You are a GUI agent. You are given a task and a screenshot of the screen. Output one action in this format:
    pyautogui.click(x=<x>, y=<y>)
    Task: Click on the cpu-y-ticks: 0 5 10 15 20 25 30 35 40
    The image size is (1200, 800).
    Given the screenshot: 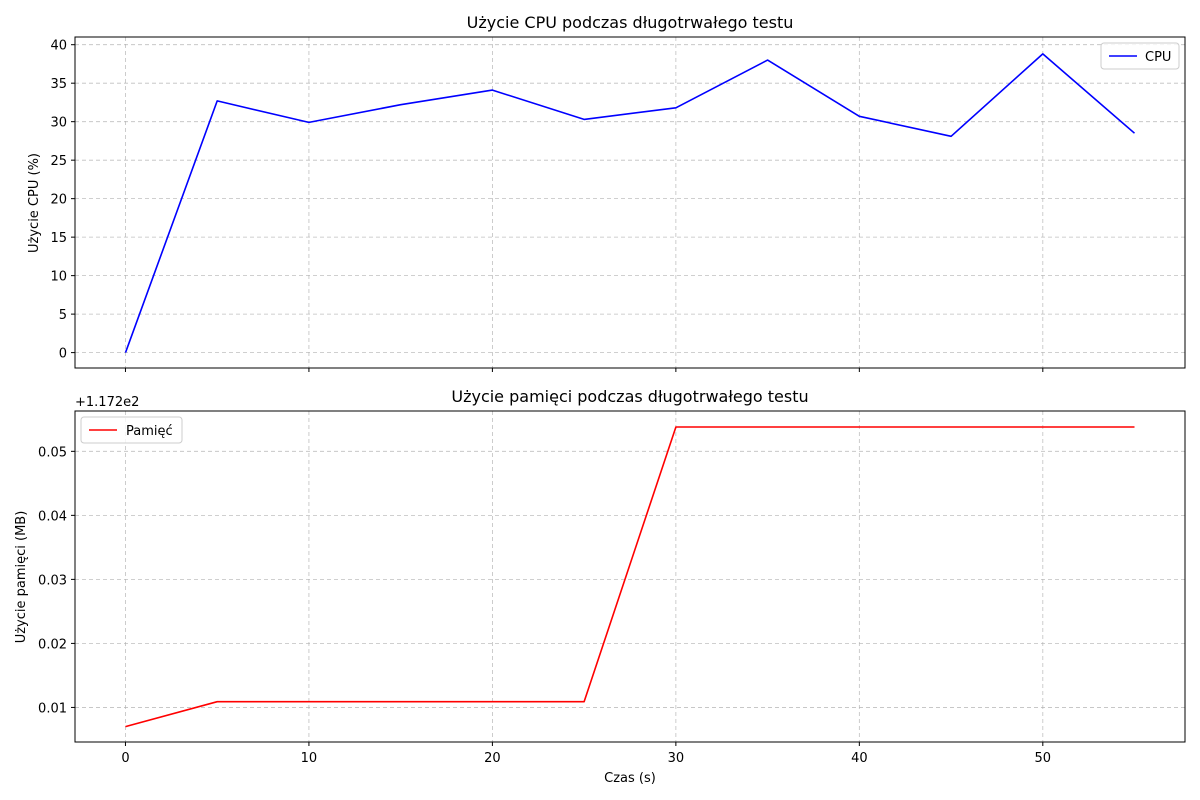 What is the action you would take?
    pyautogui.click(x=62, y=200)
    